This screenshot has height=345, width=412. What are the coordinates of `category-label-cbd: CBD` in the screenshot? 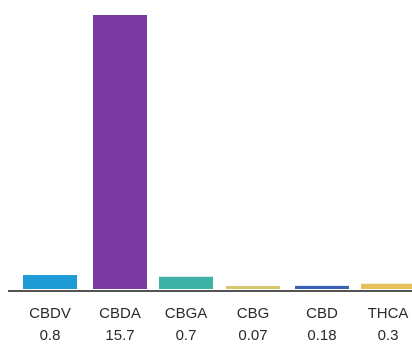 It's located at (322, 313).